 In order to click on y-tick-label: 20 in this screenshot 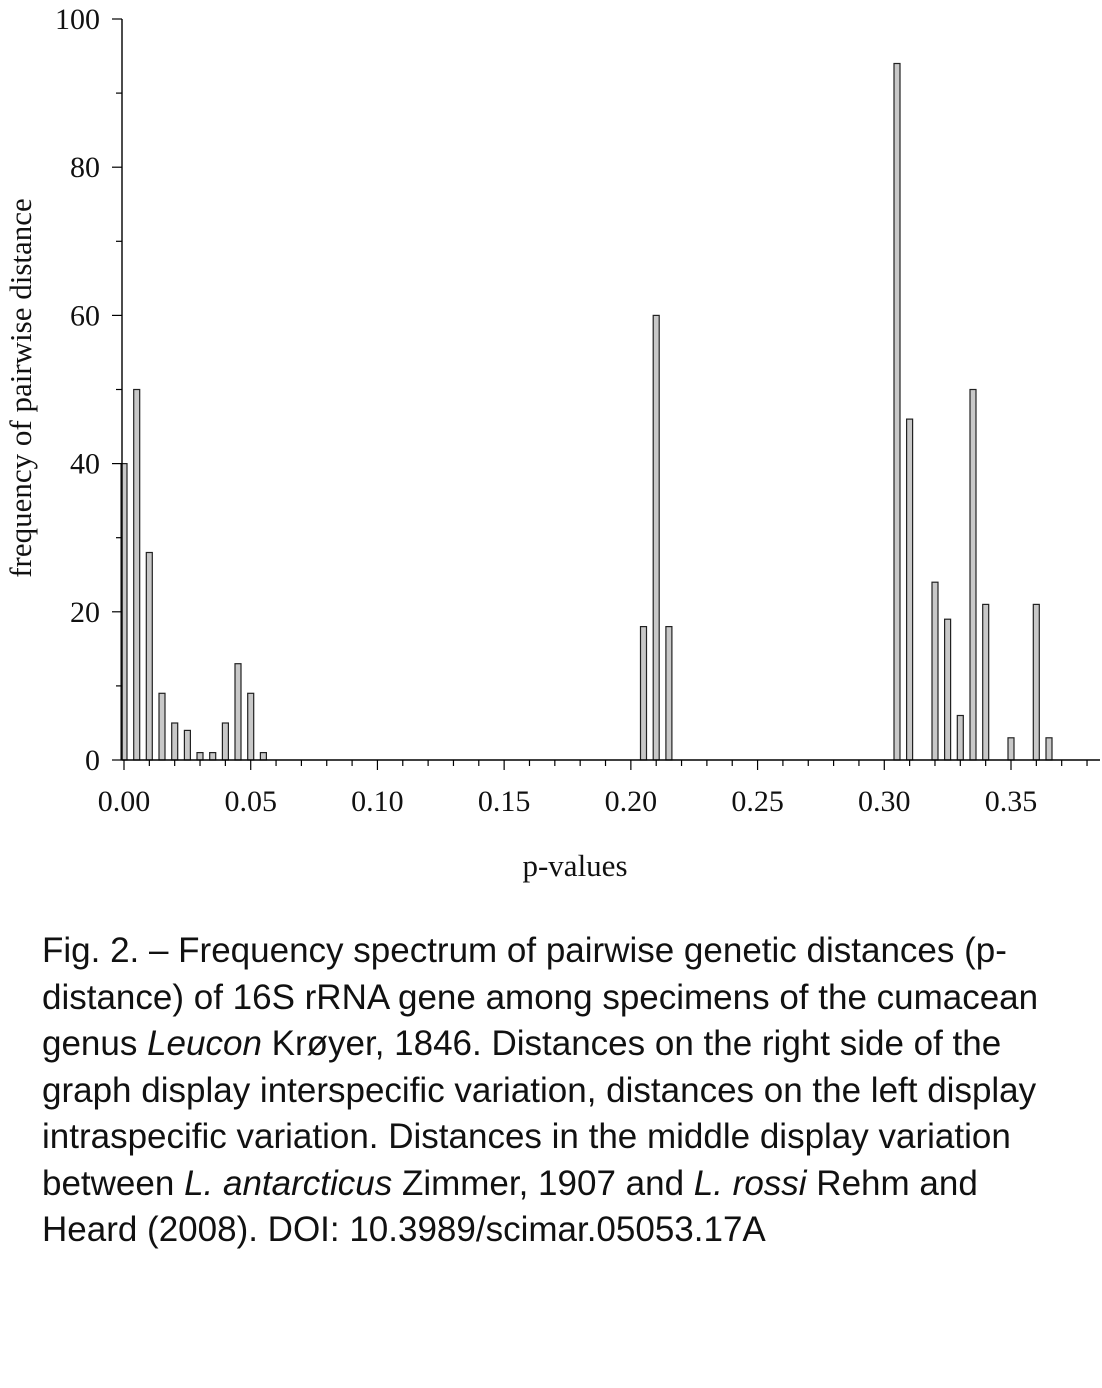, I will do `click(85, 612)`.